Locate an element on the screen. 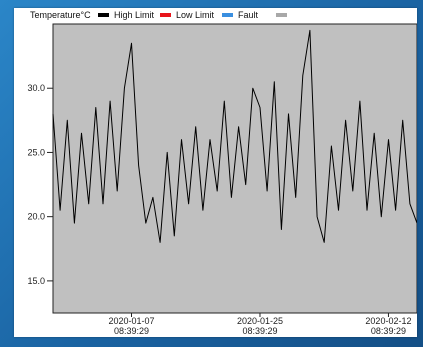 This screenshot has height=347, width=423. y-tick-label: 25.0 is located at coordinates (36, 152).